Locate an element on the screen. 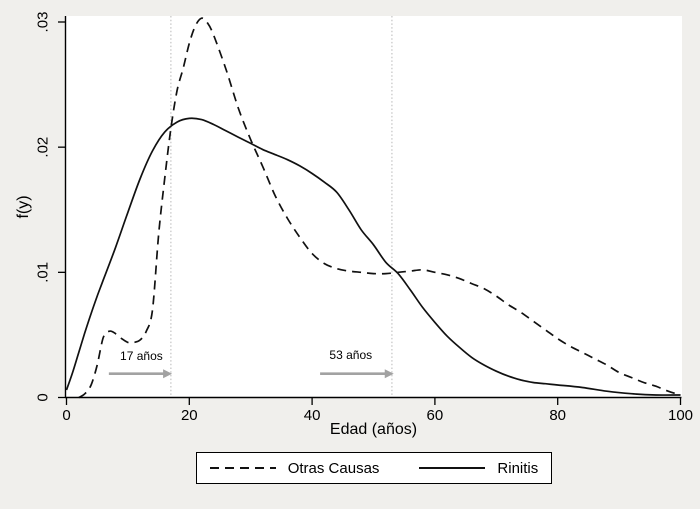 The image size is (700, 509). dashed-line-sample-icon is located at coordinates (242, 468).